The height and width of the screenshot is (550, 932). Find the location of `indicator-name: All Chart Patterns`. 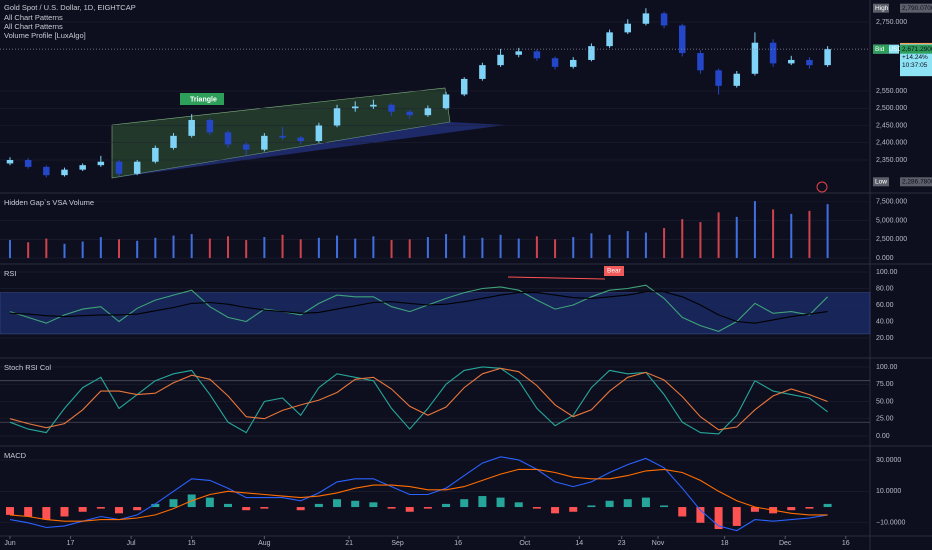

indicator-name: All Chart Patterns is located at coordinates (33, 17).